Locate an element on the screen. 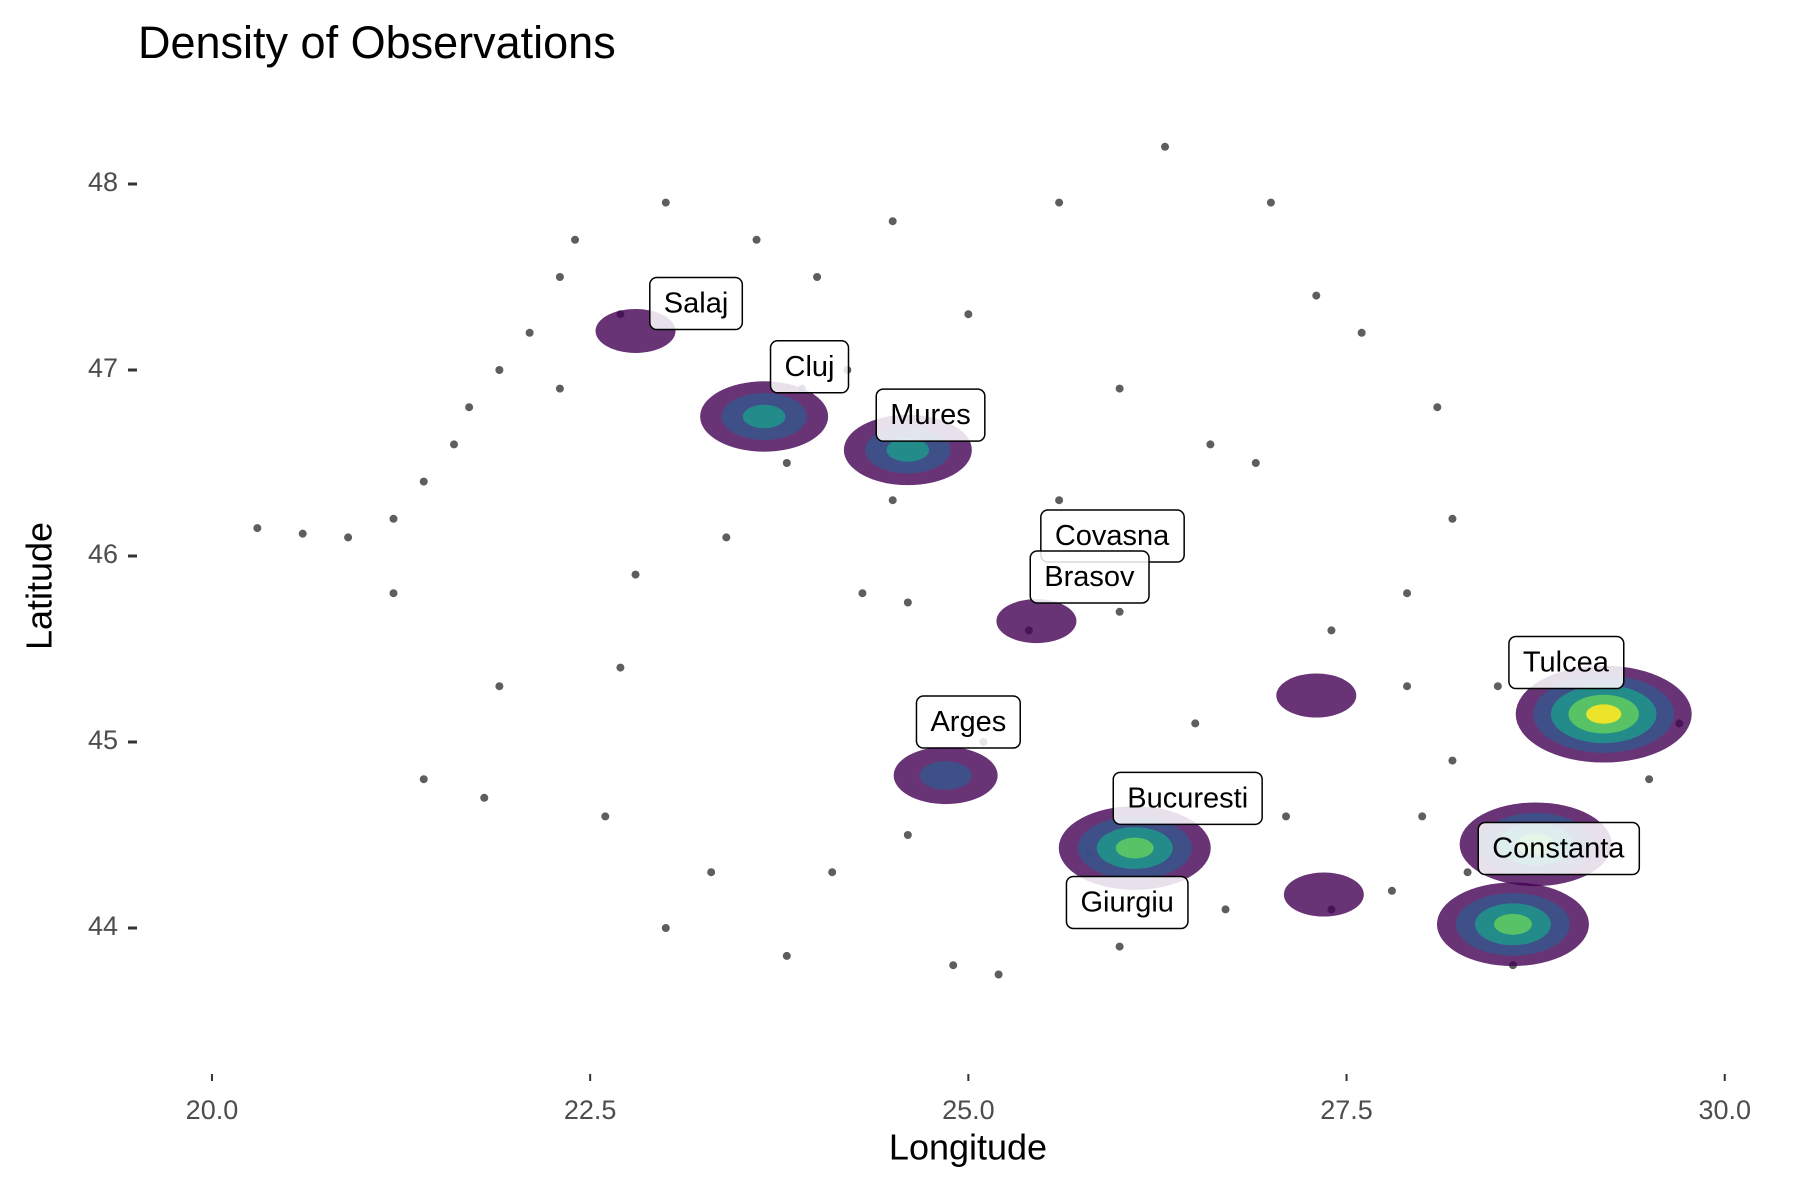  annotation-label: Tulcea is located at coordinates (1566, 663).